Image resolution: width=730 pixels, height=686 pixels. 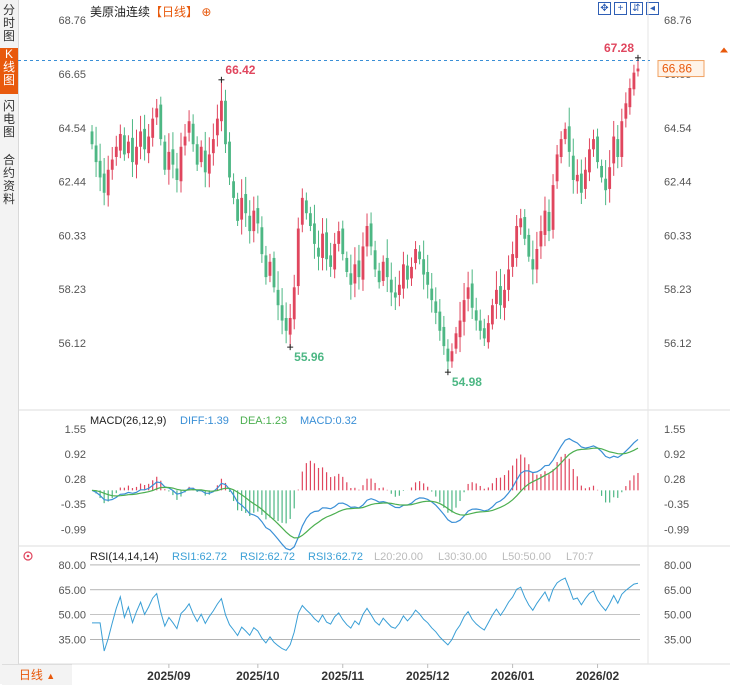 I want to click on chart-title: 美原油连续【日线】 ⊕, so click(x=150, y=11).